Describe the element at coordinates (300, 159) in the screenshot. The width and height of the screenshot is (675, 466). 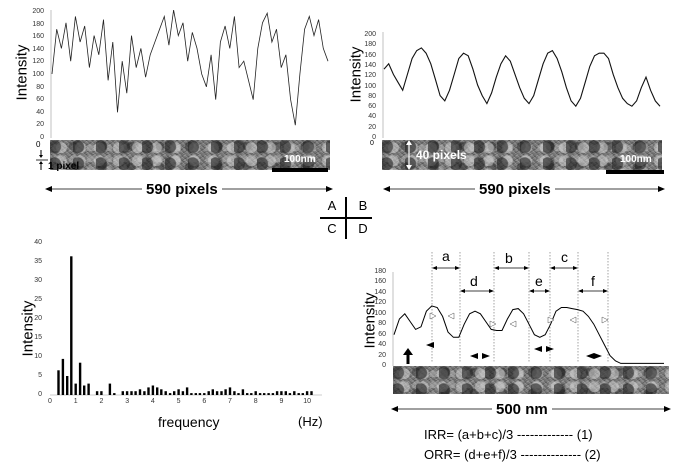
I see `panel-a-scale-label: 100nm` at that location.